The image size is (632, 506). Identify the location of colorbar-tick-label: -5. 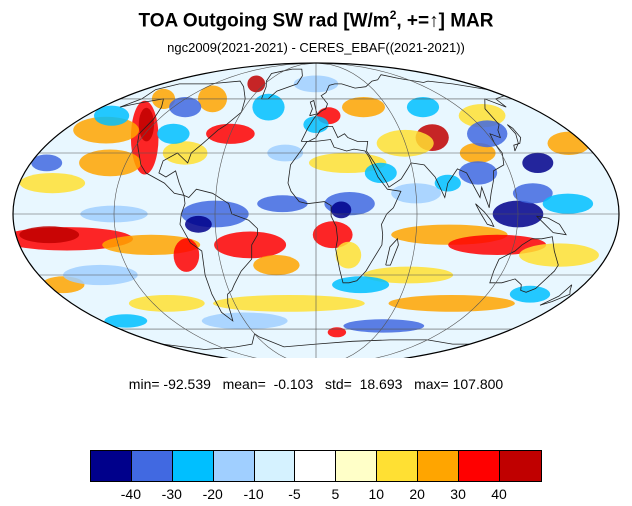
(294, 494).